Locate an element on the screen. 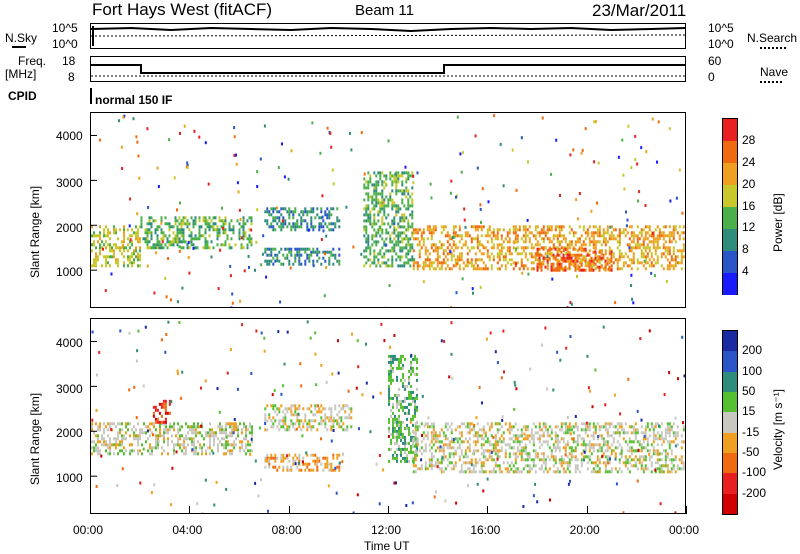 This screenshot has height=554, width=800. velocity-colorbar-label: Velocity [m s⁻¹] is located at coordinates (778, 429).